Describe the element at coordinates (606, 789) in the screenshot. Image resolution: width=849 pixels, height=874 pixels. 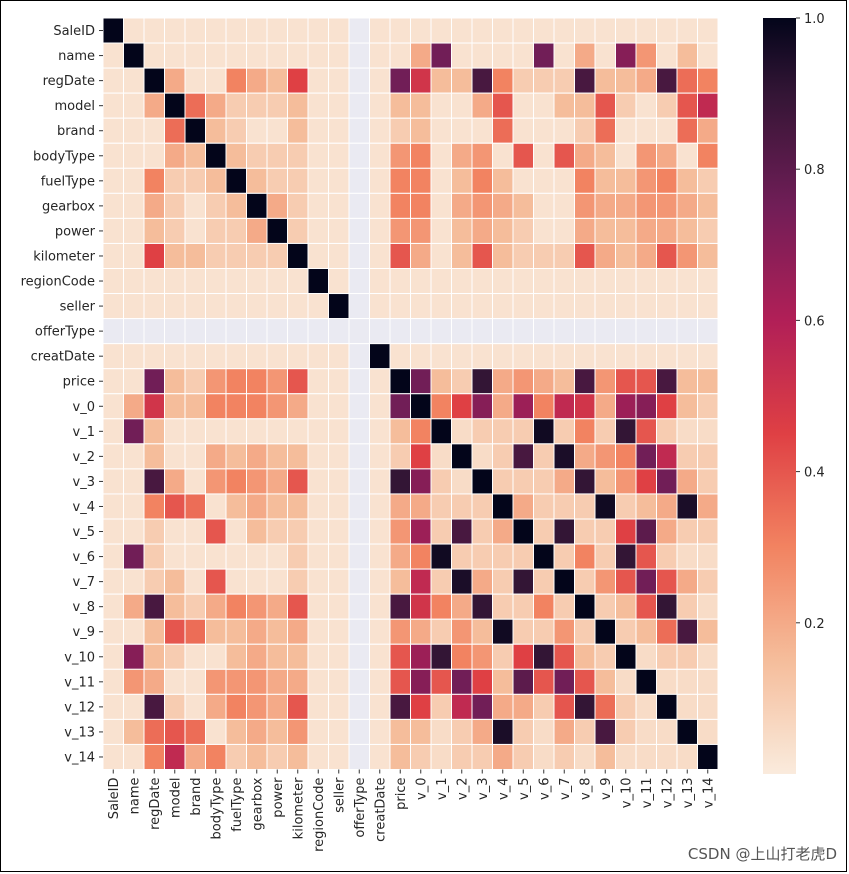
I see `x-tick-label: v_9` at that location.